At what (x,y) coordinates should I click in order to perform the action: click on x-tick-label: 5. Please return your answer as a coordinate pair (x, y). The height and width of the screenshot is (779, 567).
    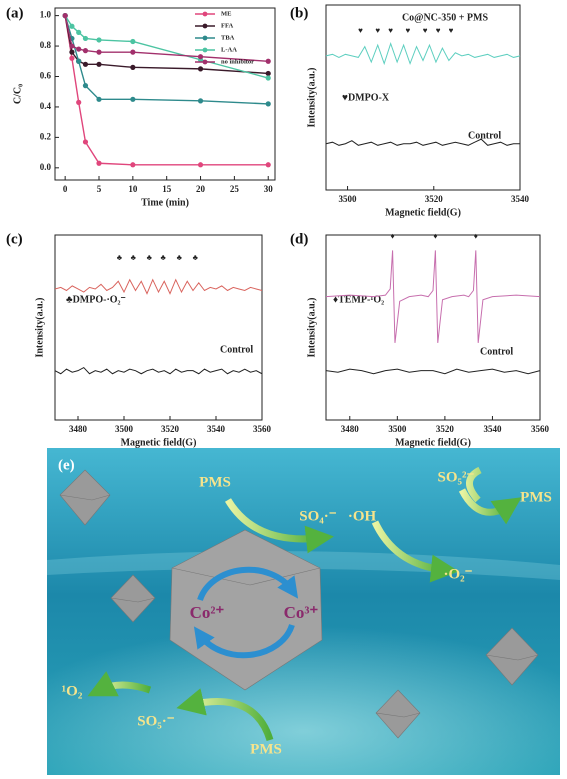
    Looking at the image, I should click on (99, 189).